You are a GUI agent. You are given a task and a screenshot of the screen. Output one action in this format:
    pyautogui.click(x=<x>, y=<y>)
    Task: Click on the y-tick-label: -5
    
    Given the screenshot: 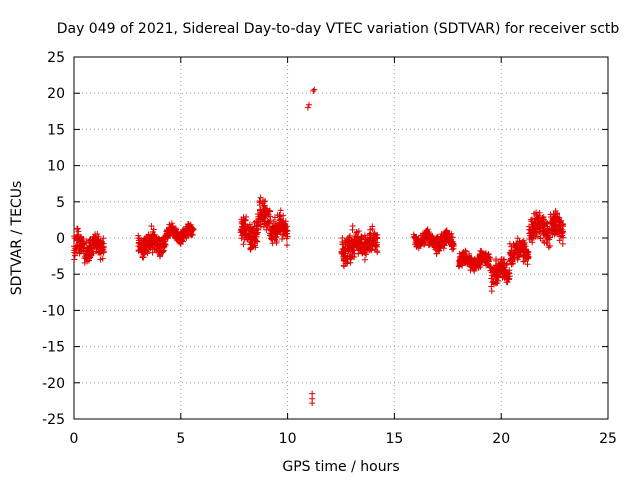 What is the action you would take?
    pyautogui.click(x=58, y=275)
    